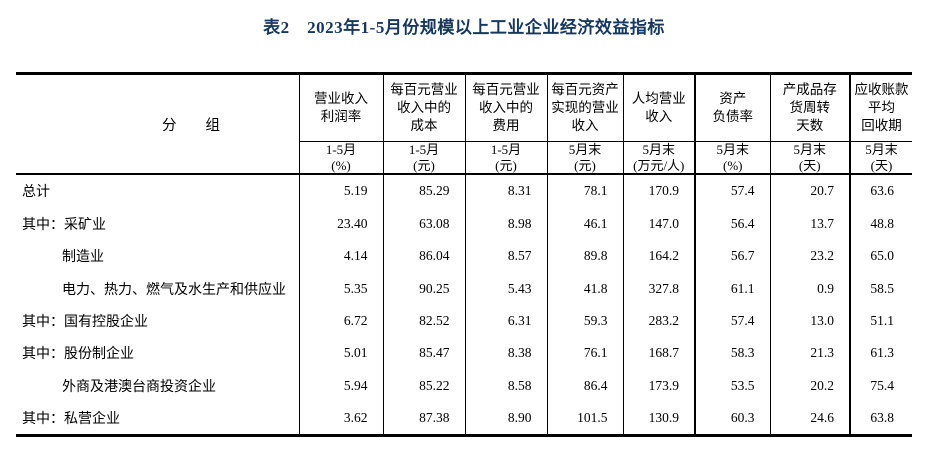  I want to click on column-header-period: 5月末 (%), so click(732, 158).